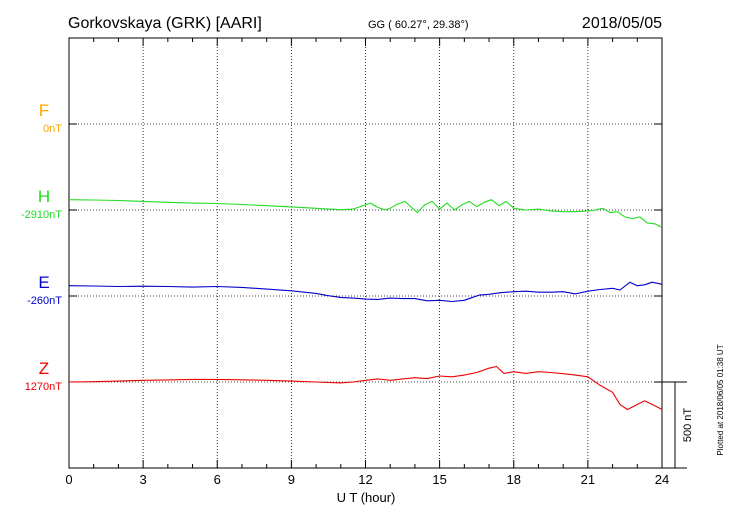  Describe the element at coordinates (291, 479) in the screenshot. I see `x-tick-label: 9` at that location.